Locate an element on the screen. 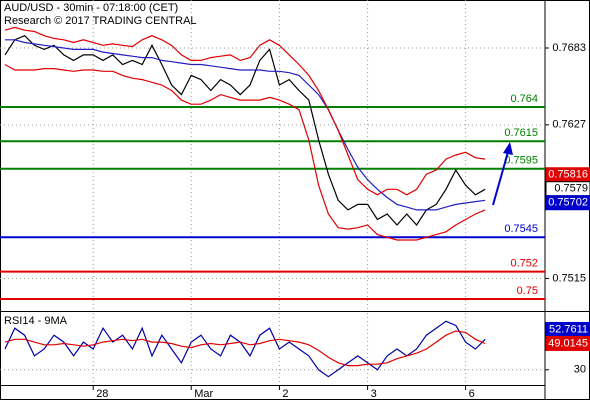 The width and height of the screenshot is (590, 400). forecast-arrow-head is located at coordinates (508, 148).